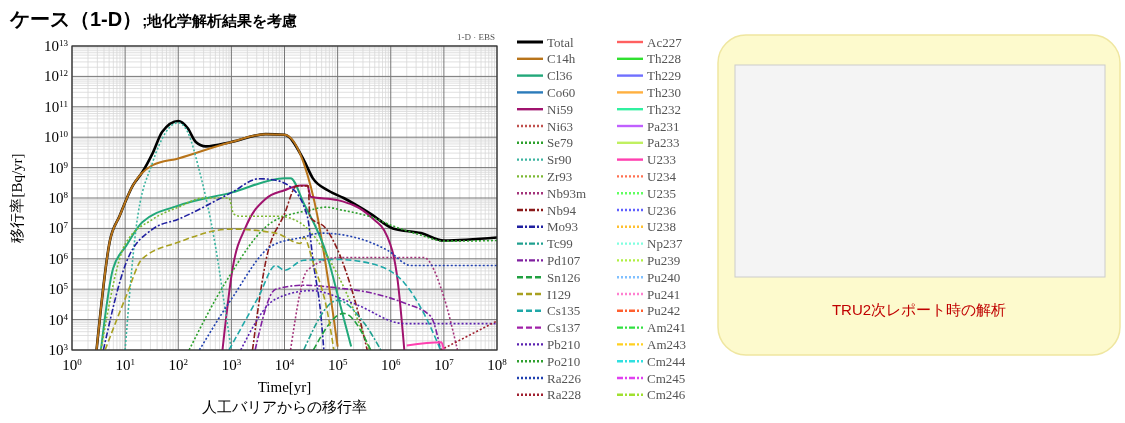  I want to click on y-tick-label: 10$^{12}$, so click(56, 76).